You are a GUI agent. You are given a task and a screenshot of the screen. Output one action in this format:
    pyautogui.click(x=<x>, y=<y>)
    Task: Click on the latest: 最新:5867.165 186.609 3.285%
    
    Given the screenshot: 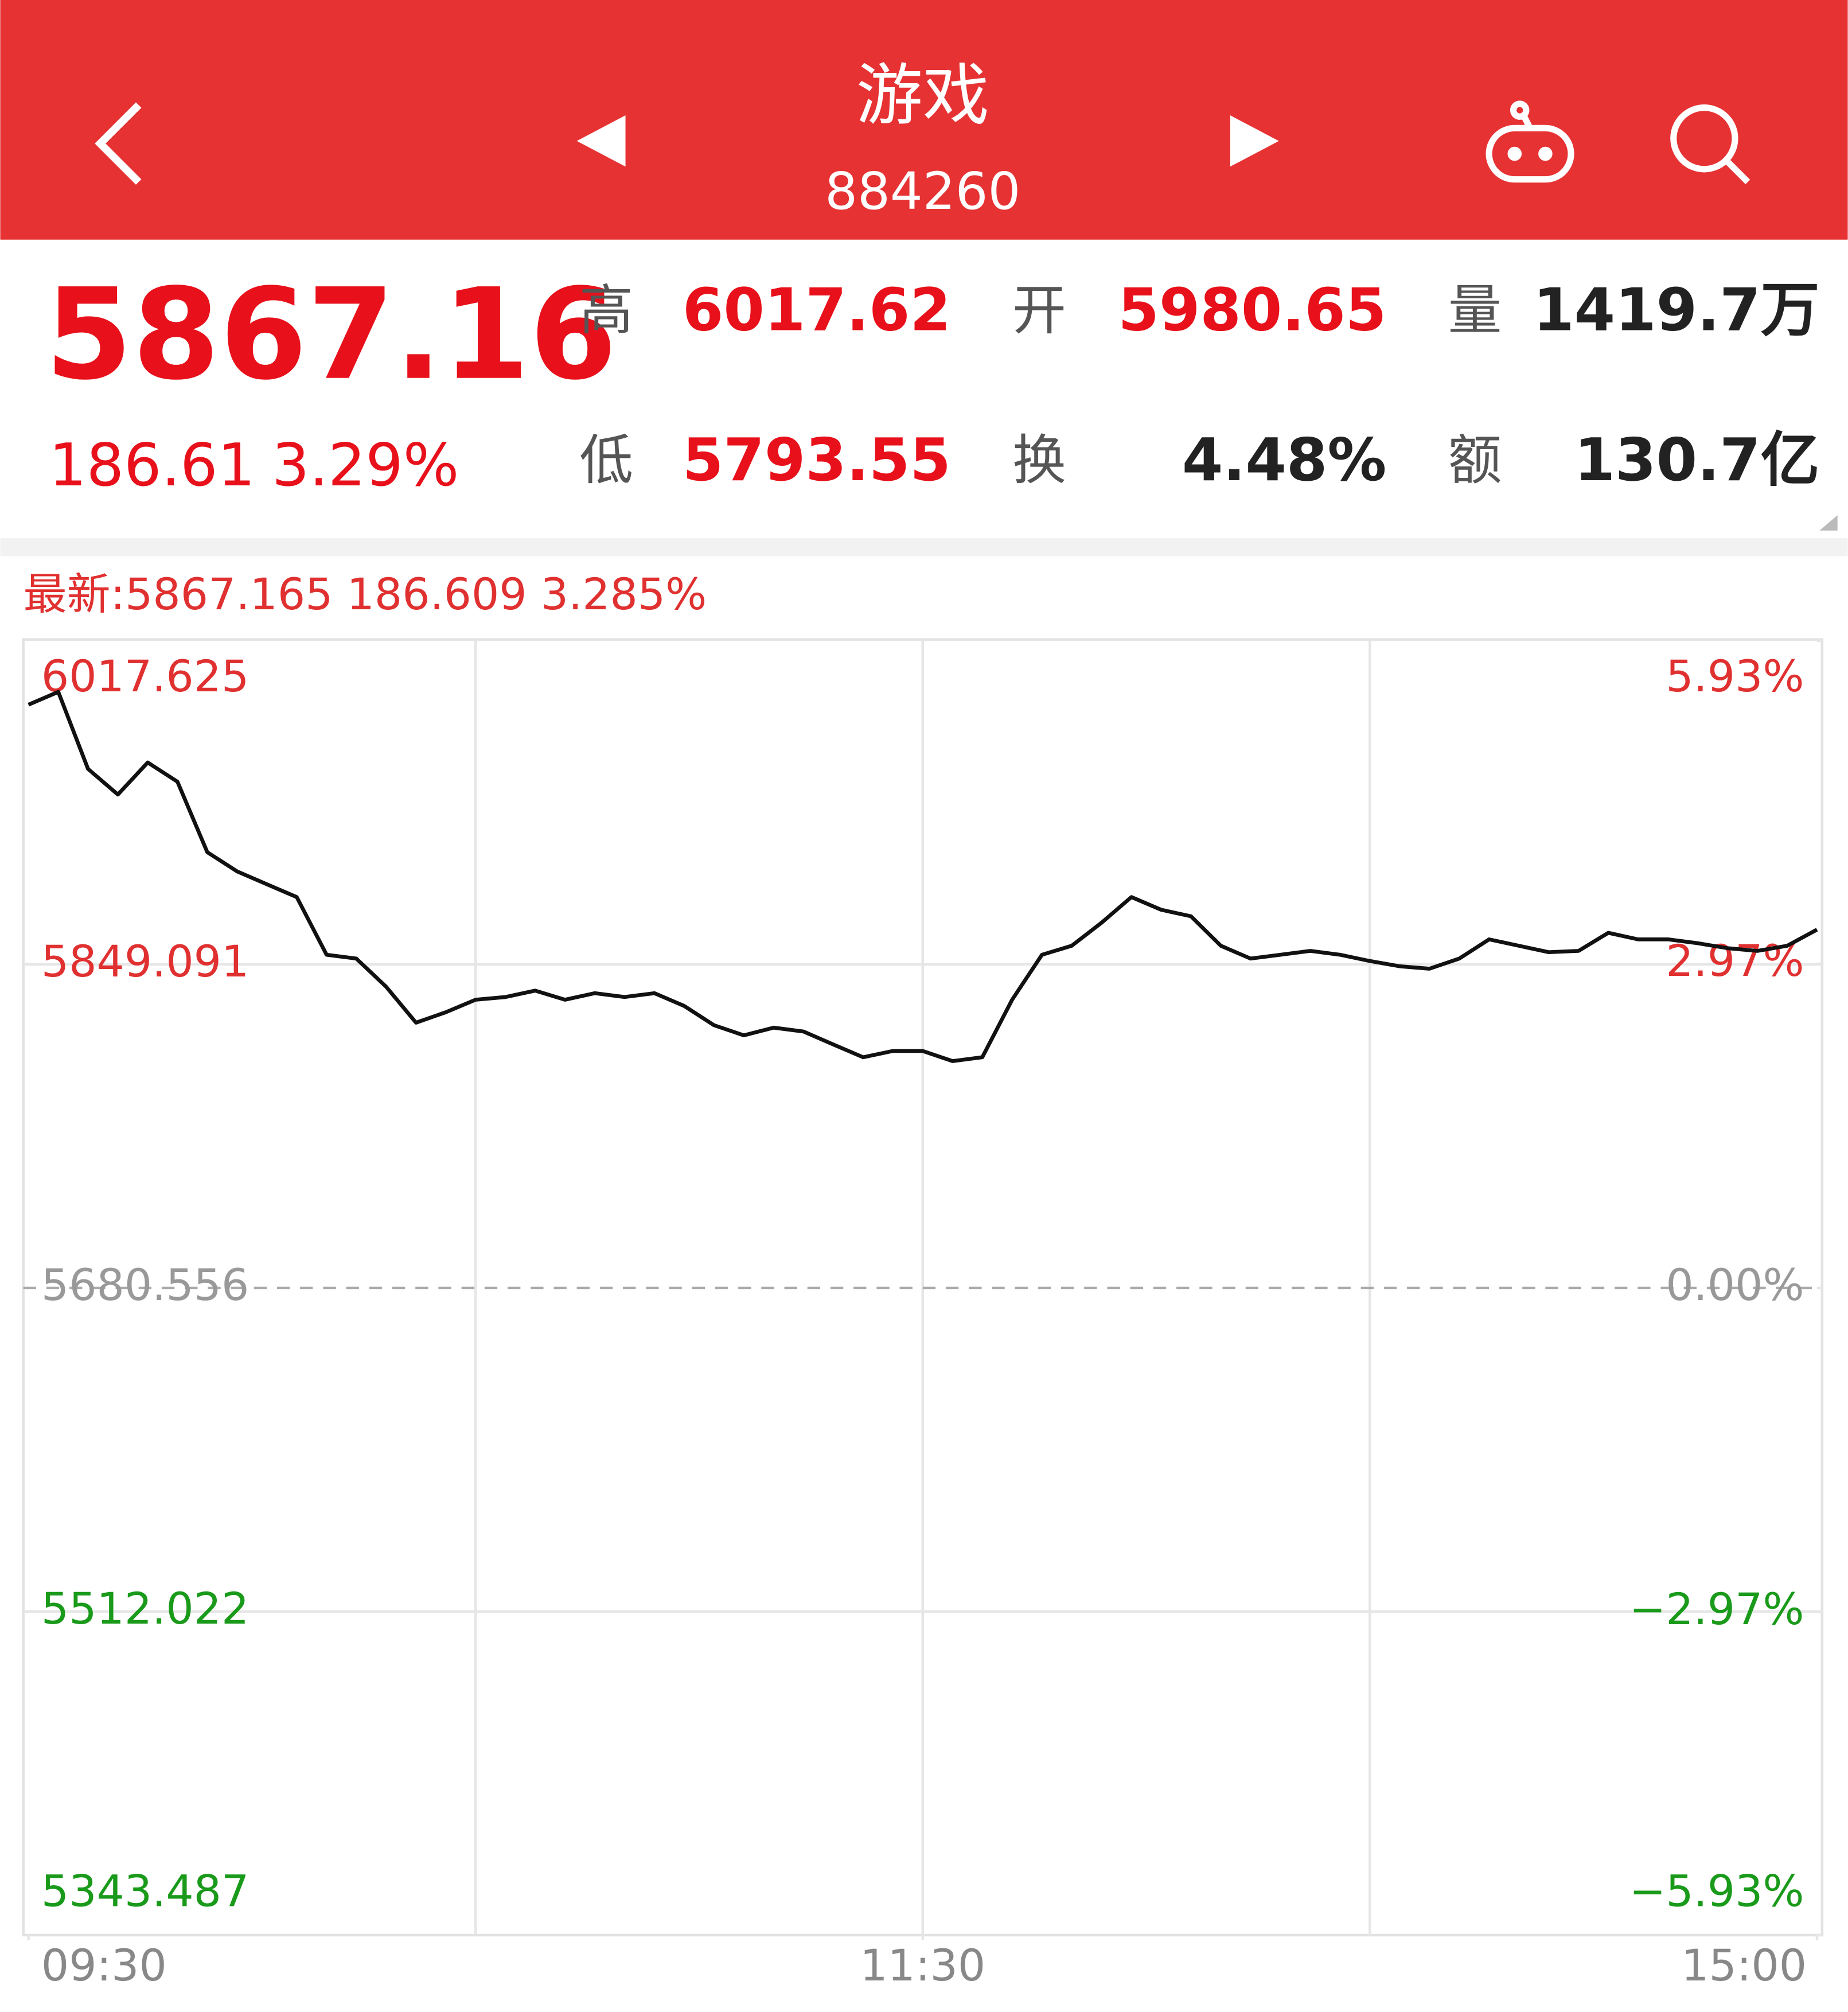 What is the action you would take?
    pyautogui.click(x=365, y=595)
    